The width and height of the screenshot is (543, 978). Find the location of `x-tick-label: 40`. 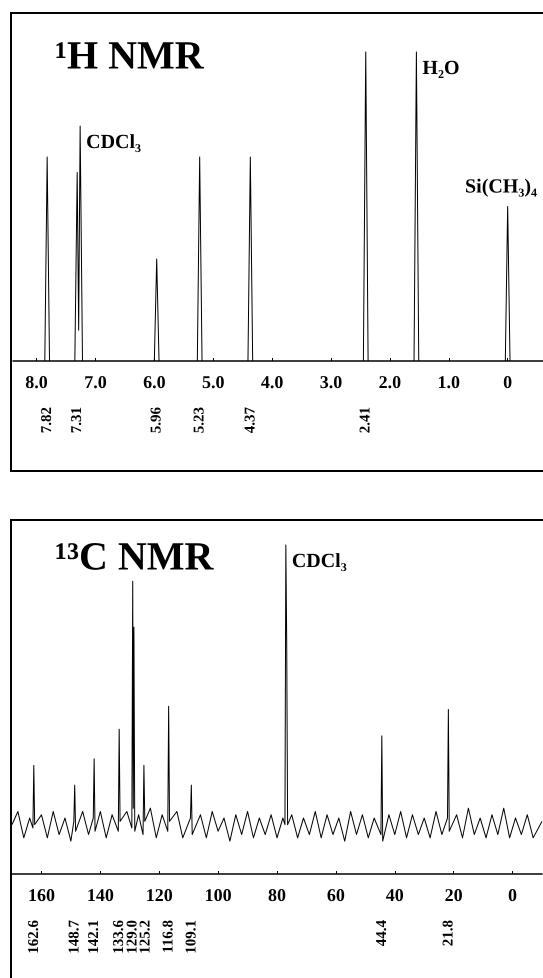

x-tick-label: 40 is located at coordinates (395, 895).